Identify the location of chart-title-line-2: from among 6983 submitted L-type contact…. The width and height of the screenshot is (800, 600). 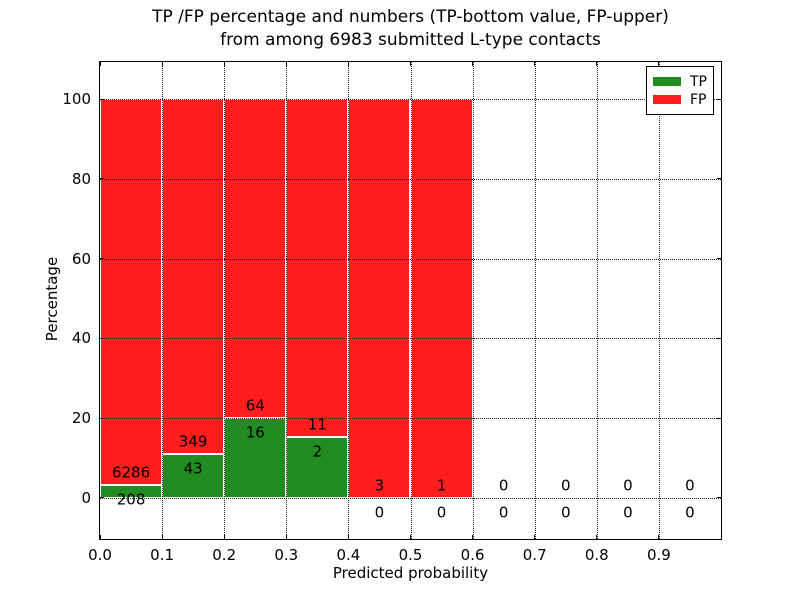
(410, 40).